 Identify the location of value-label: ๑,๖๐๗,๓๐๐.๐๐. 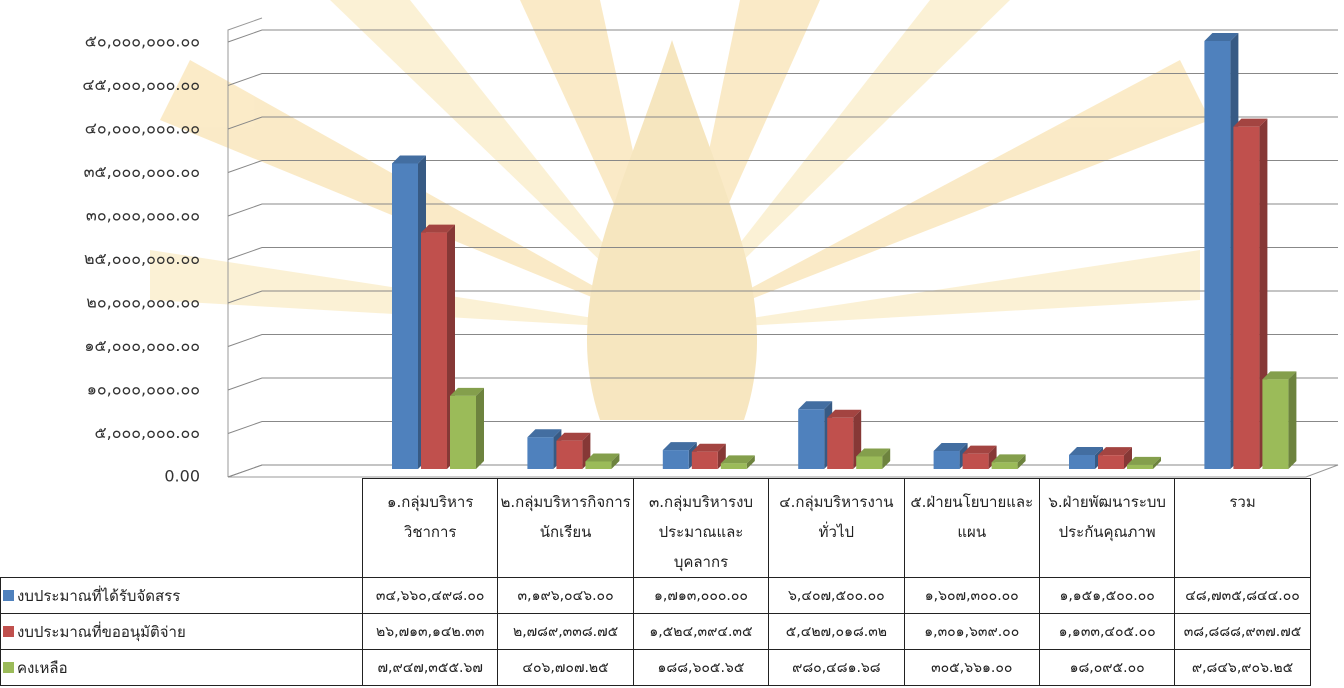
(971, 595).